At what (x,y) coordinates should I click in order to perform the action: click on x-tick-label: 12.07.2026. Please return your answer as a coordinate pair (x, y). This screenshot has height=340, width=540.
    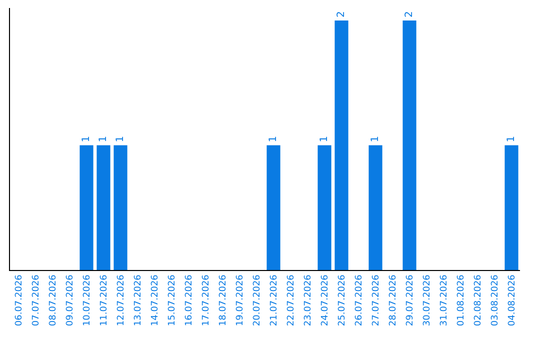
    Looking at the image, I should click on (121, 300).